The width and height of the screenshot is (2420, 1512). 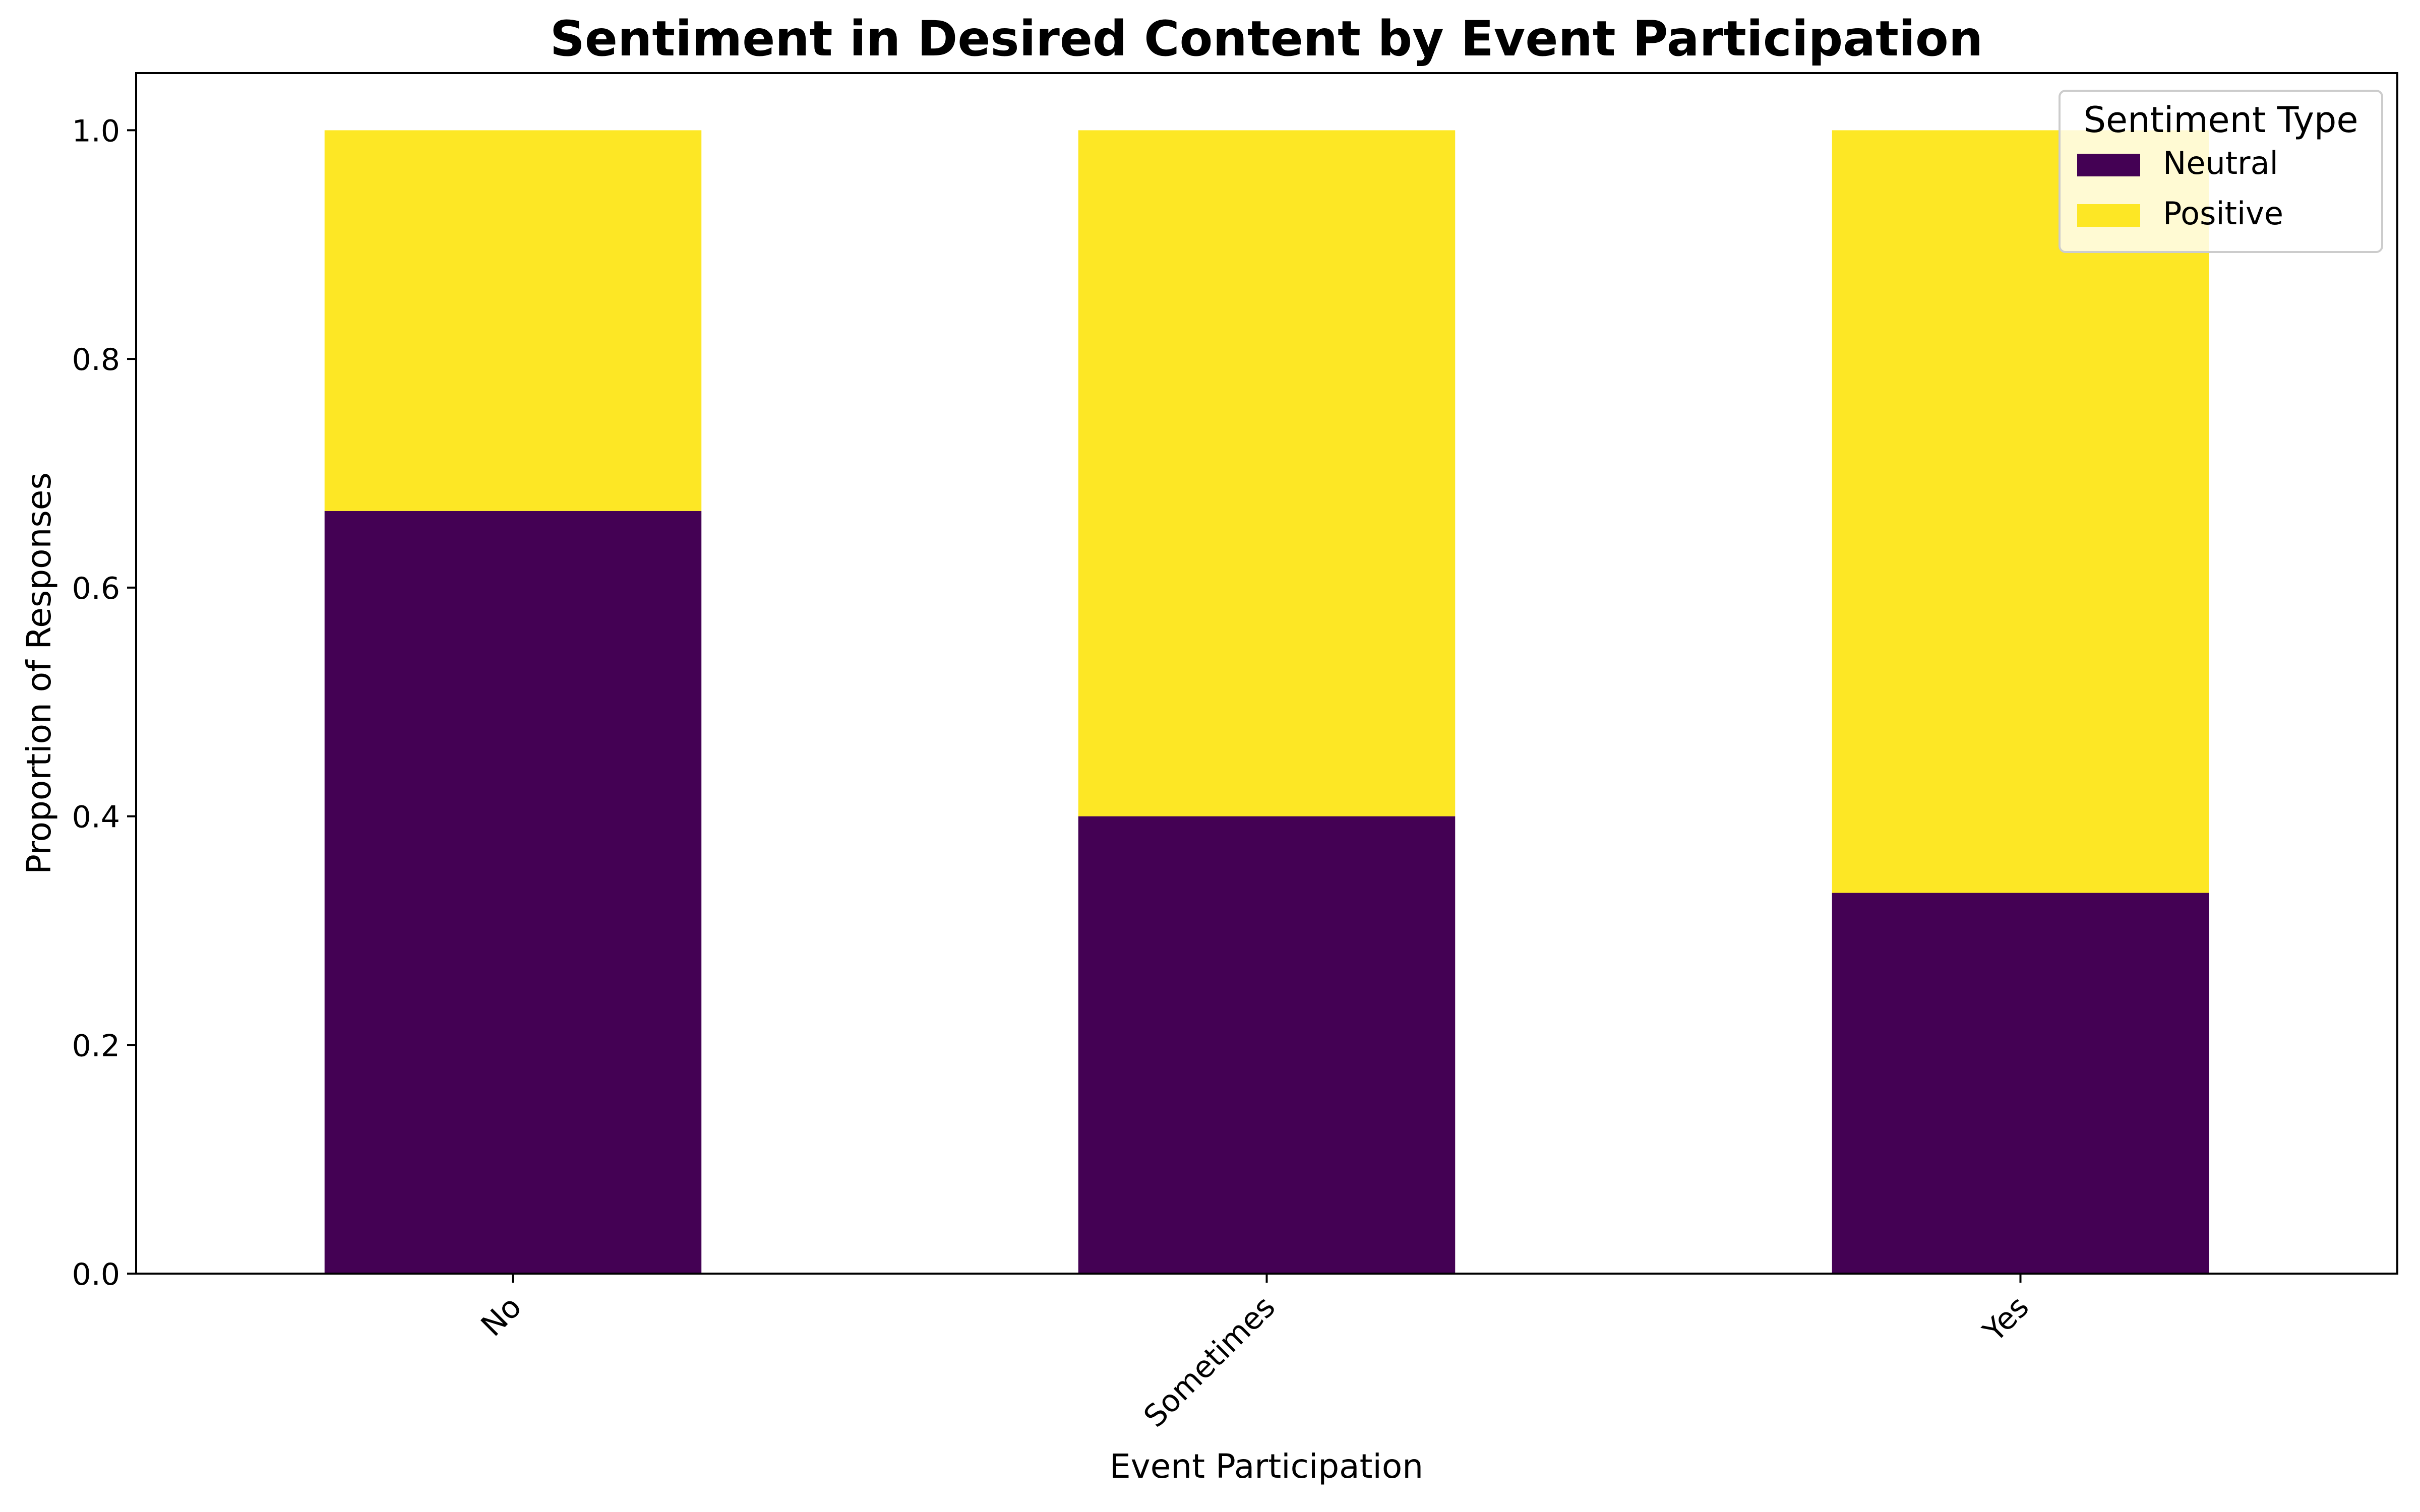 I want to click on bar-positive-no, so click(x=513, y=320).